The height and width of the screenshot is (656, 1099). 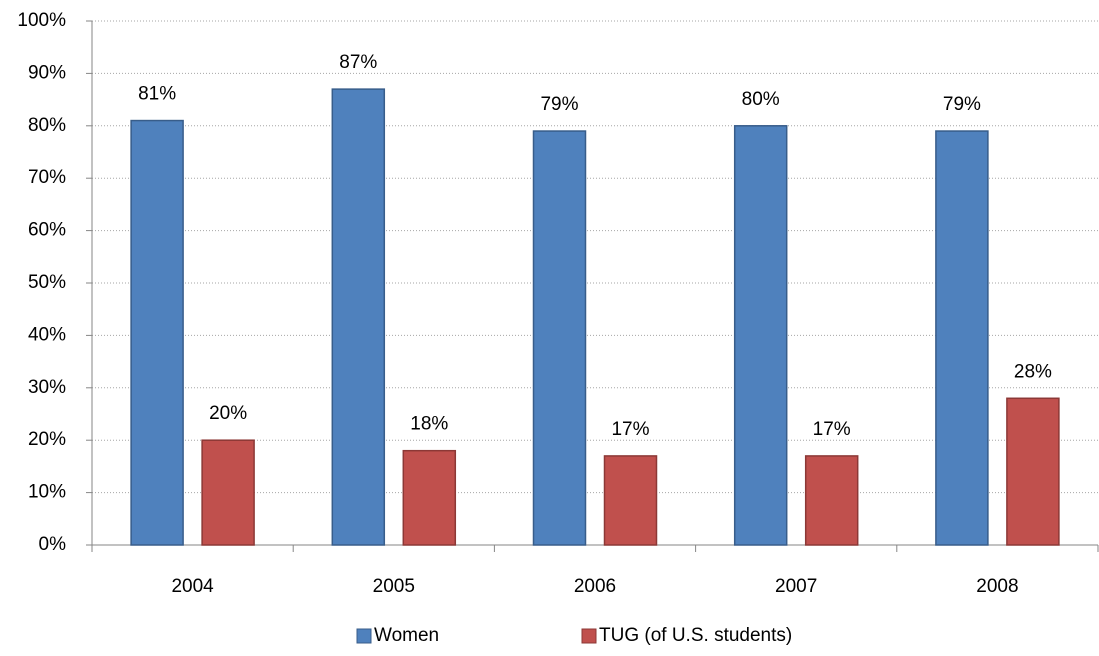 I want to click on value-label: 28%, so click(x=1033, y=371).